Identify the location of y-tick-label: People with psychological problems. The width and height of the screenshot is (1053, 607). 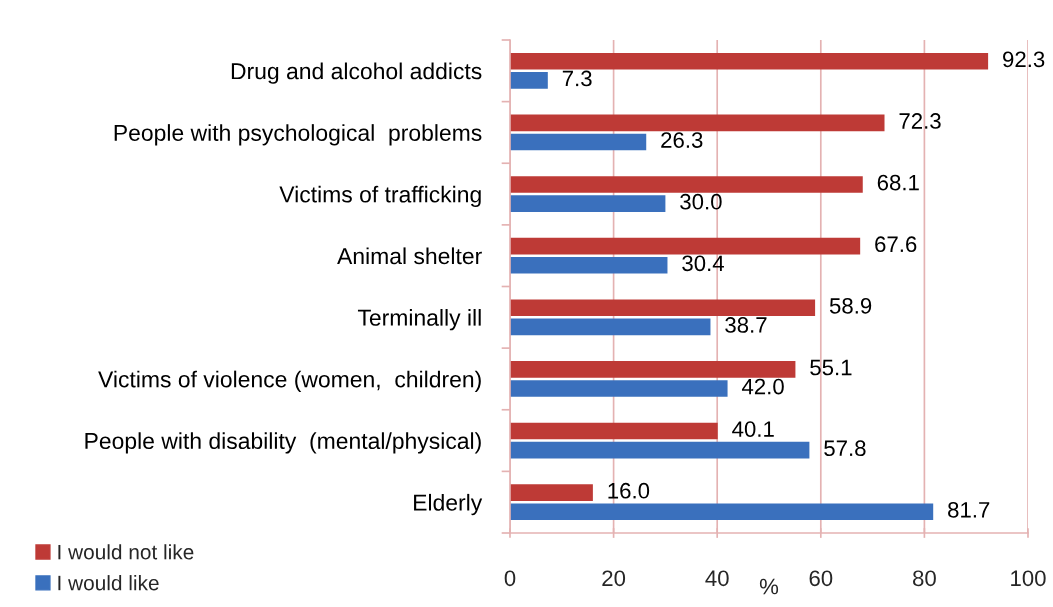
(298, 135).